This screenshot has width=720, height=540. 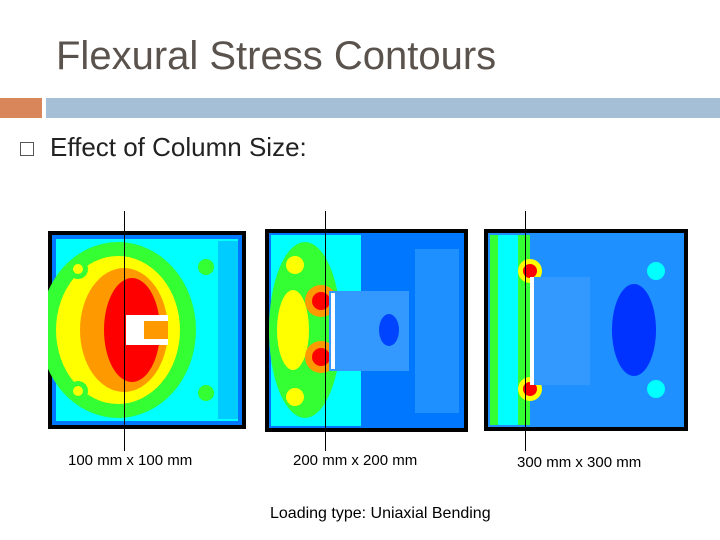 I want to click on loading-type-label: Loading type: Uniaxial Bending, so click(x=380, y=513).